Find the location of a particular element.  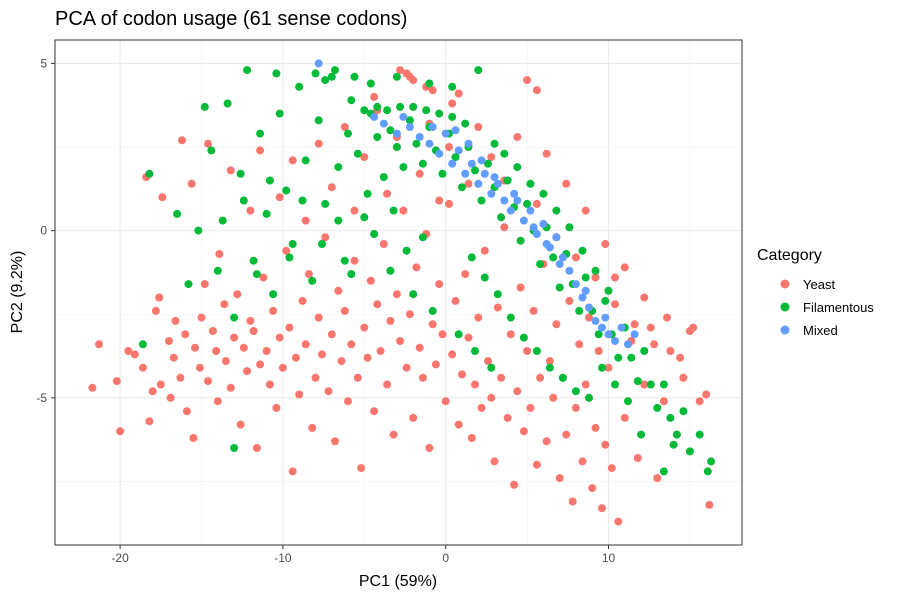

y-axis-ticks: -5 0 5 is located at coordinates (45, 230).